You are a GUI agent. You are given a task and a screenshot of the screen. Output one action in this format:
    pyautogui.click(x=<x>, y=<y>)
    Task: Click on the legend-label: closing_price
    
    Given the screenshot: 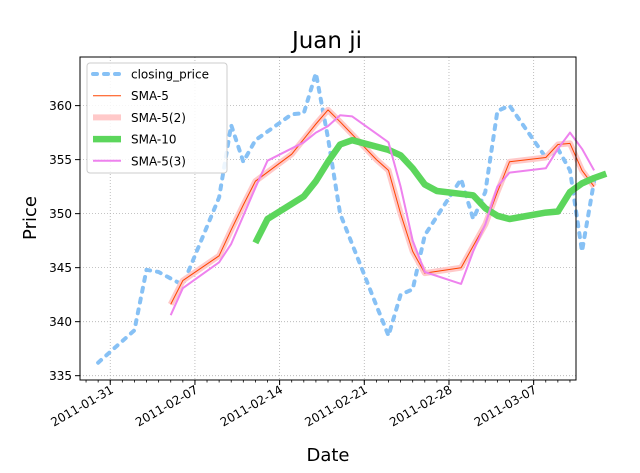 What is the action you would take?
    pyautogui.click(x=170, y=75)
    